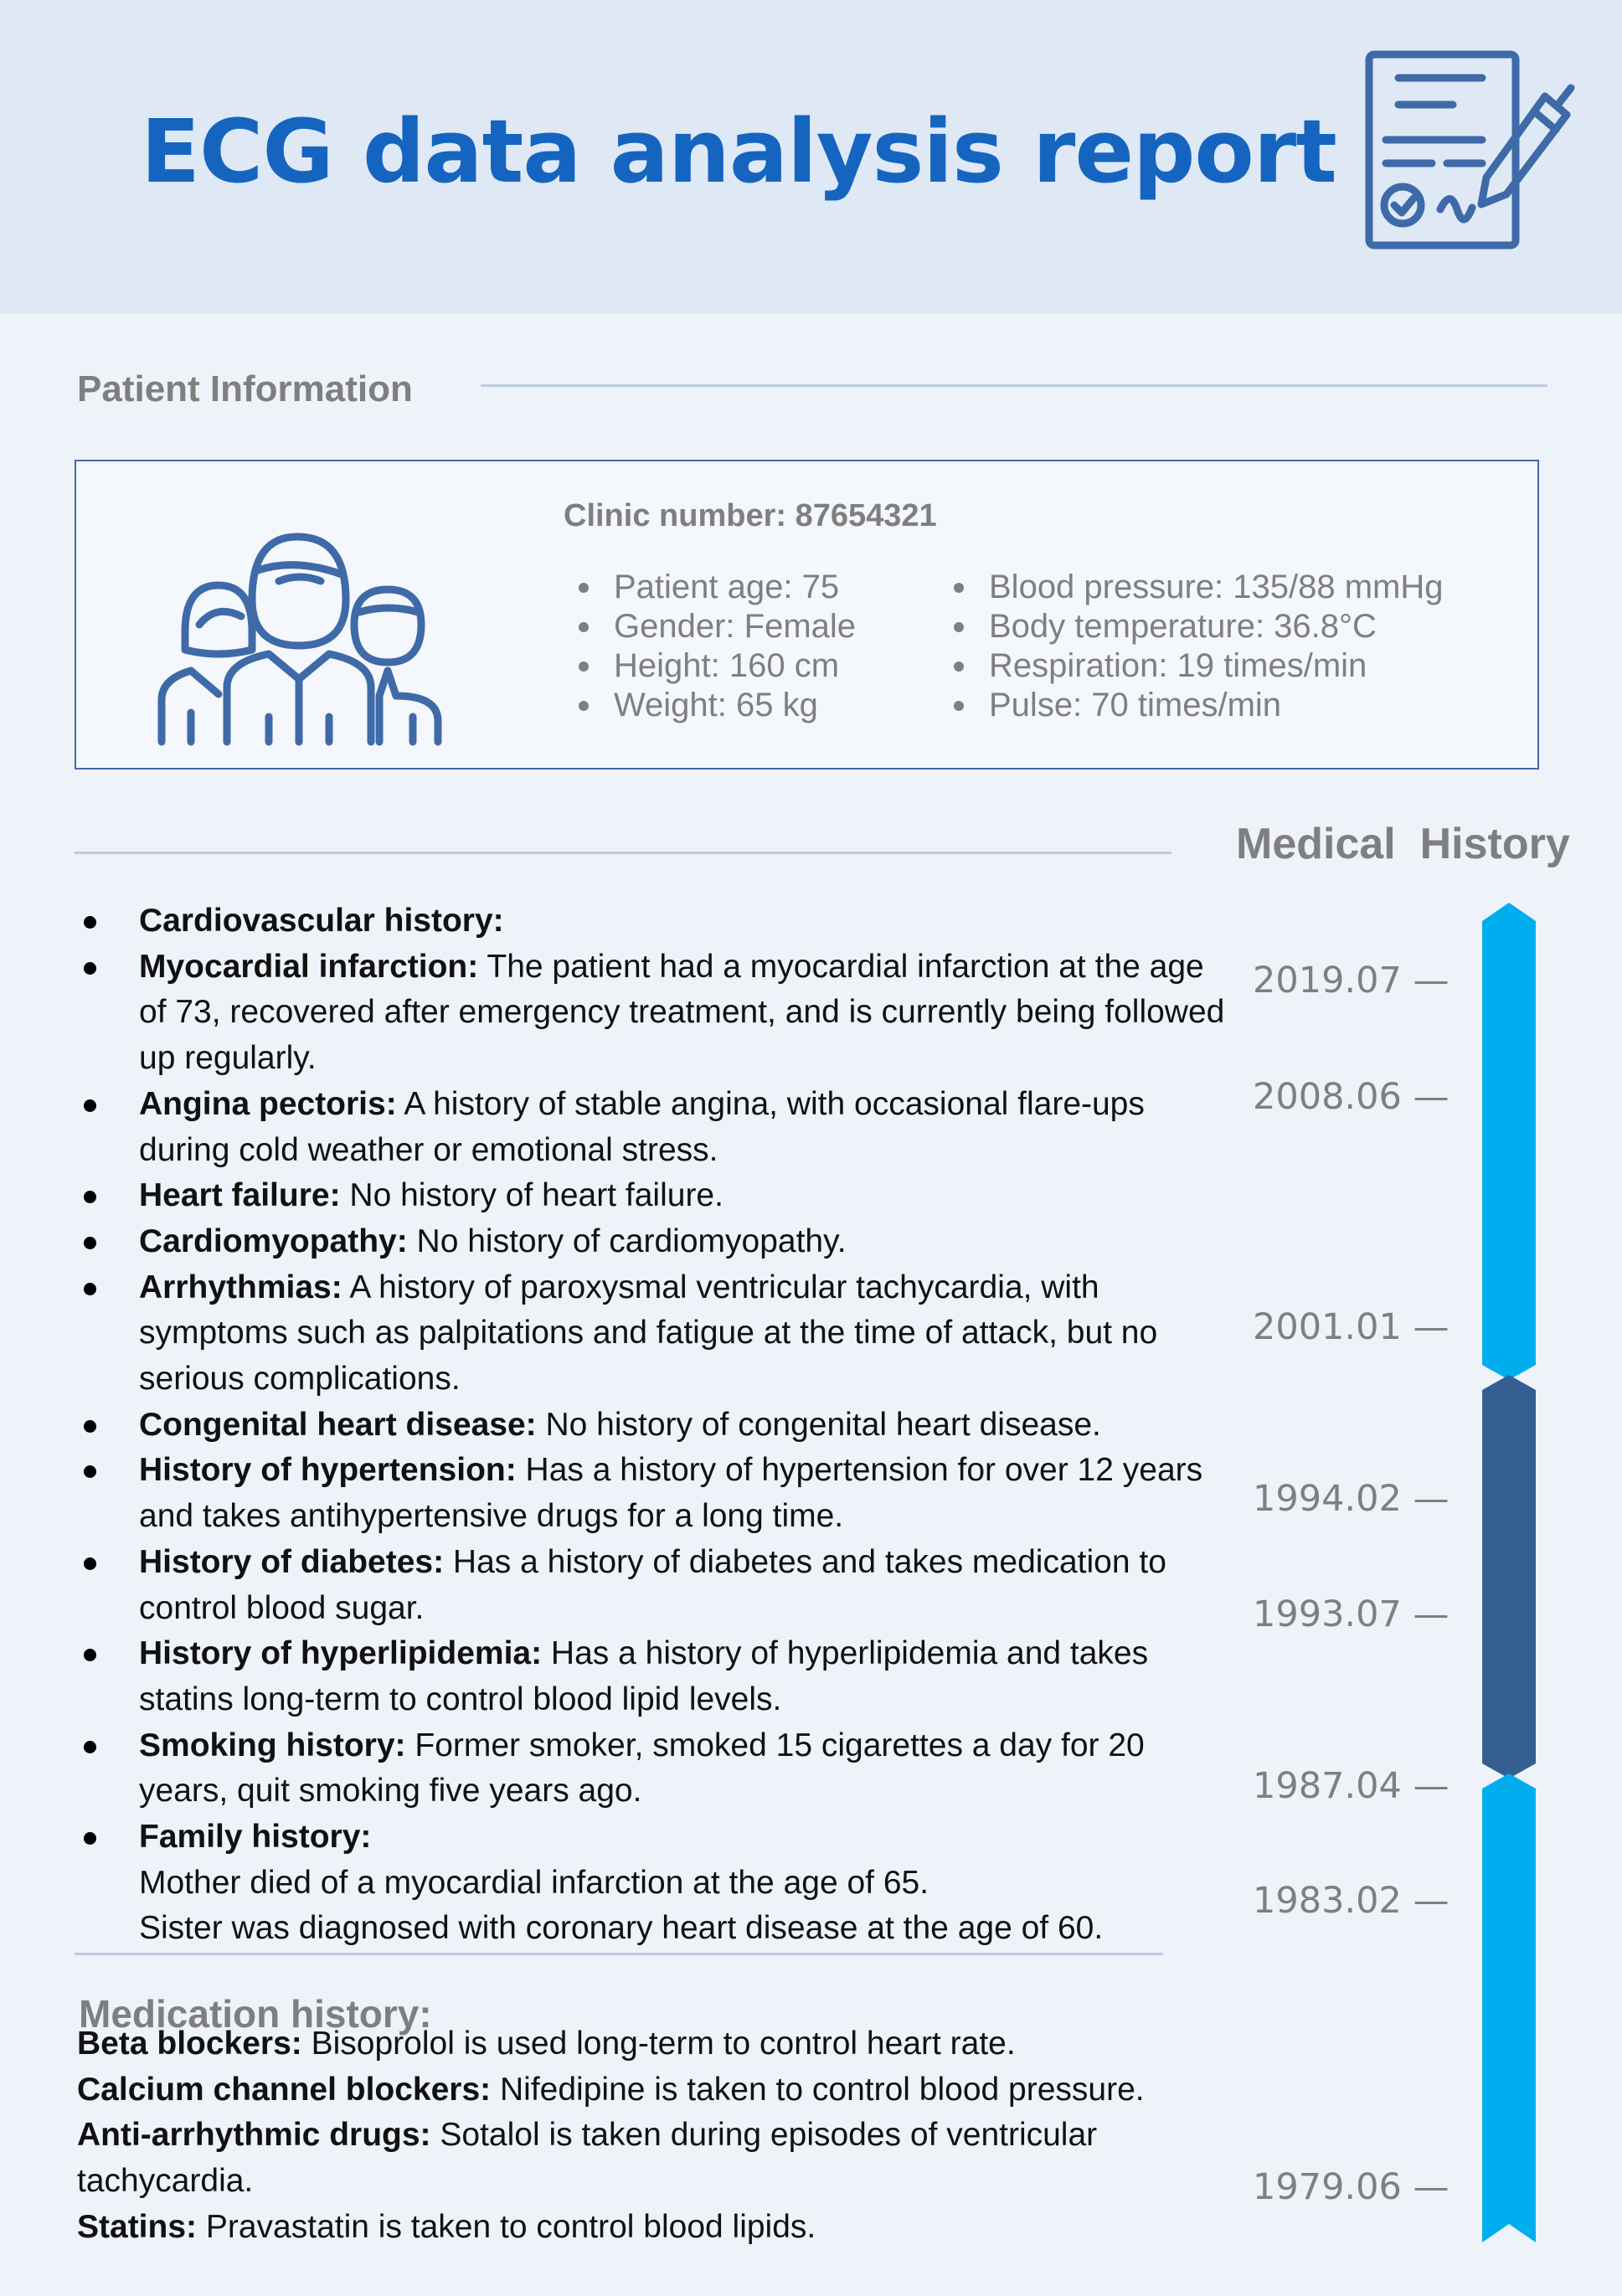 This screenshot has width=1622, height=2296. I want to click on medical-history-divider, so click(623, 853).